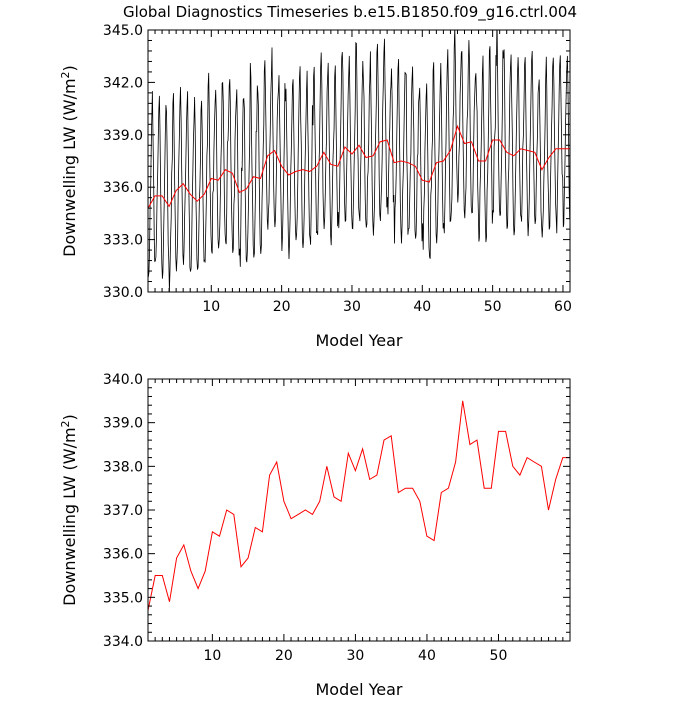 This screenshot has width=700, height=704. What do you see at coordinates (563, 307) in the screenshot?
I see `x-tick-label: 60` at bounding box center [563, 307].